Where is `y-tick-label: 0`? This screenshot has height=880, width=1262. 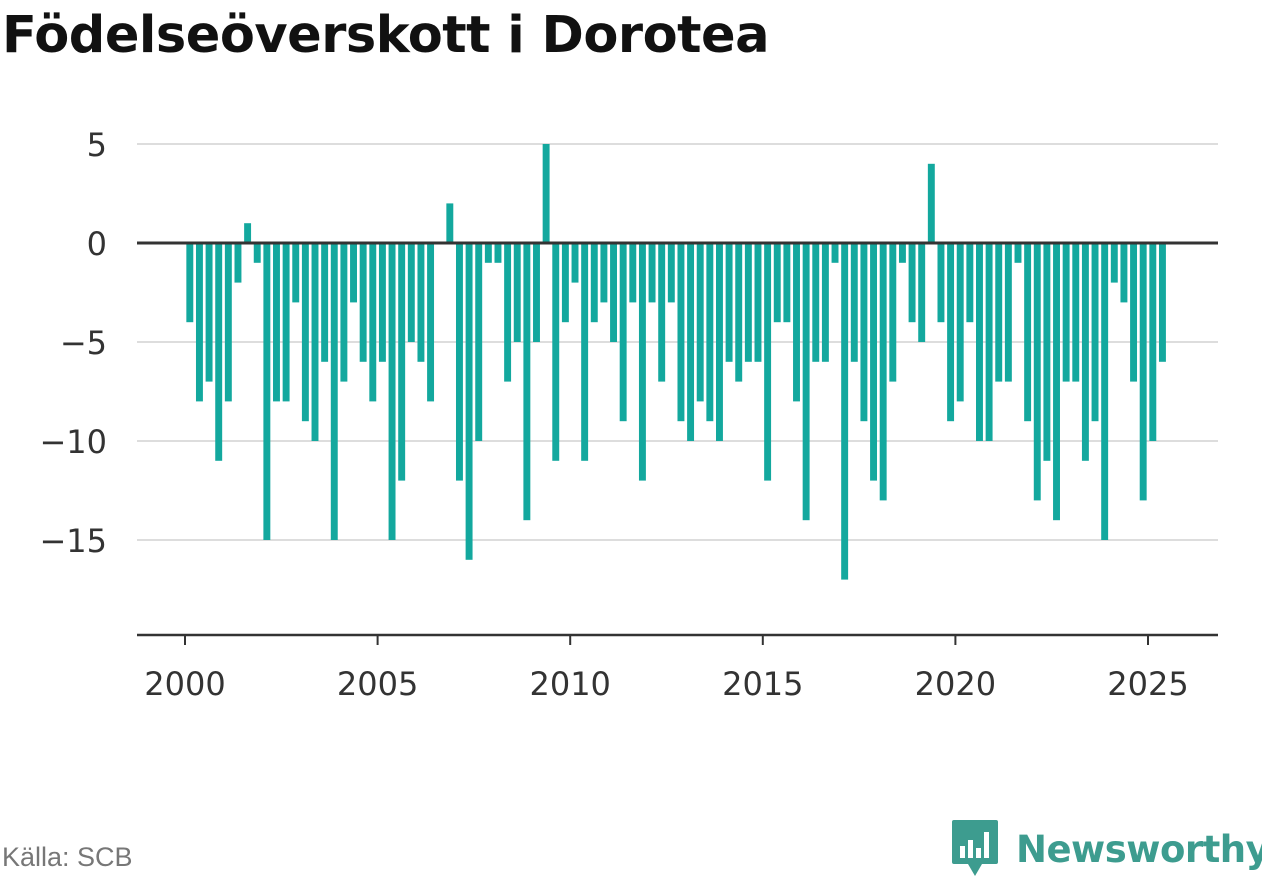 y-tick-label: 0 is located at coordinates (97, 244).